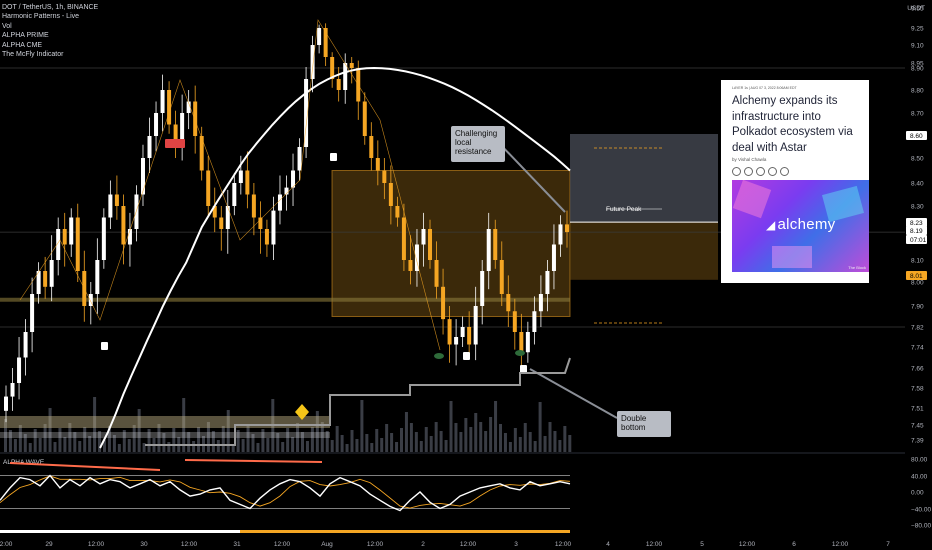 This screenshot has height=550, width=932. What do you see at coordinates (22, 45) in the screenshot?
I see `legend-indicator: ALPHA CME` at bounding box center [22, 45].